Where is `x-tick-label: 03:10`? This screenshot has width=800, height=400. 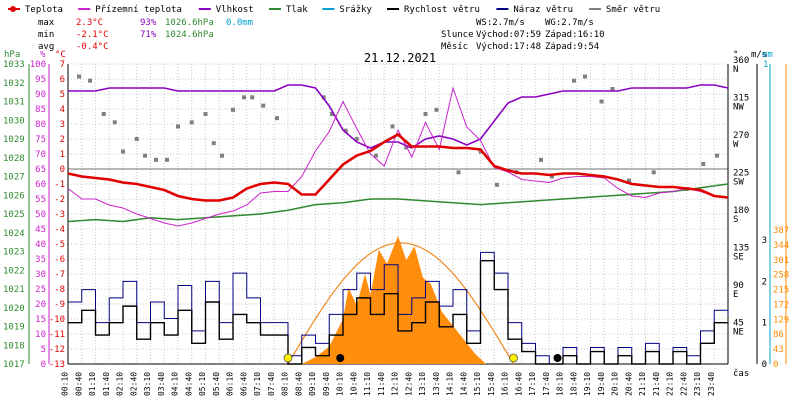 x-tick-label: 03:10 is located at coordinates (147, 384).